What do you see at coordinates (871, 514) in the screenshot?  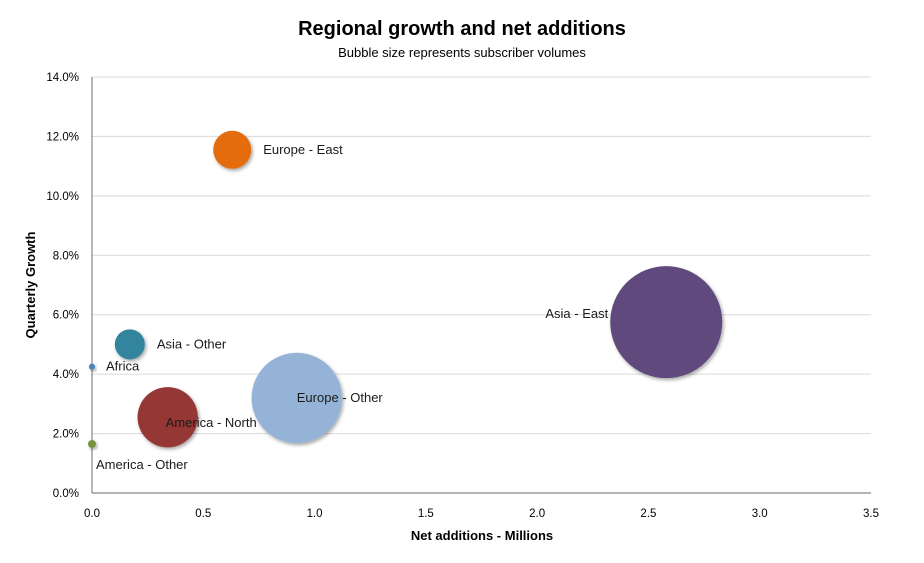 I see `x-tick-label: 3.5` at bounding box center [871, 514].